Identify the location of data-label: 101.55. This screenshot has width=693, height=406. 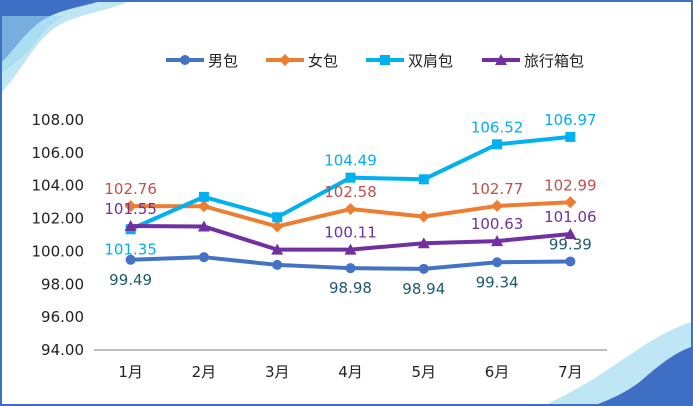
(130, 209).